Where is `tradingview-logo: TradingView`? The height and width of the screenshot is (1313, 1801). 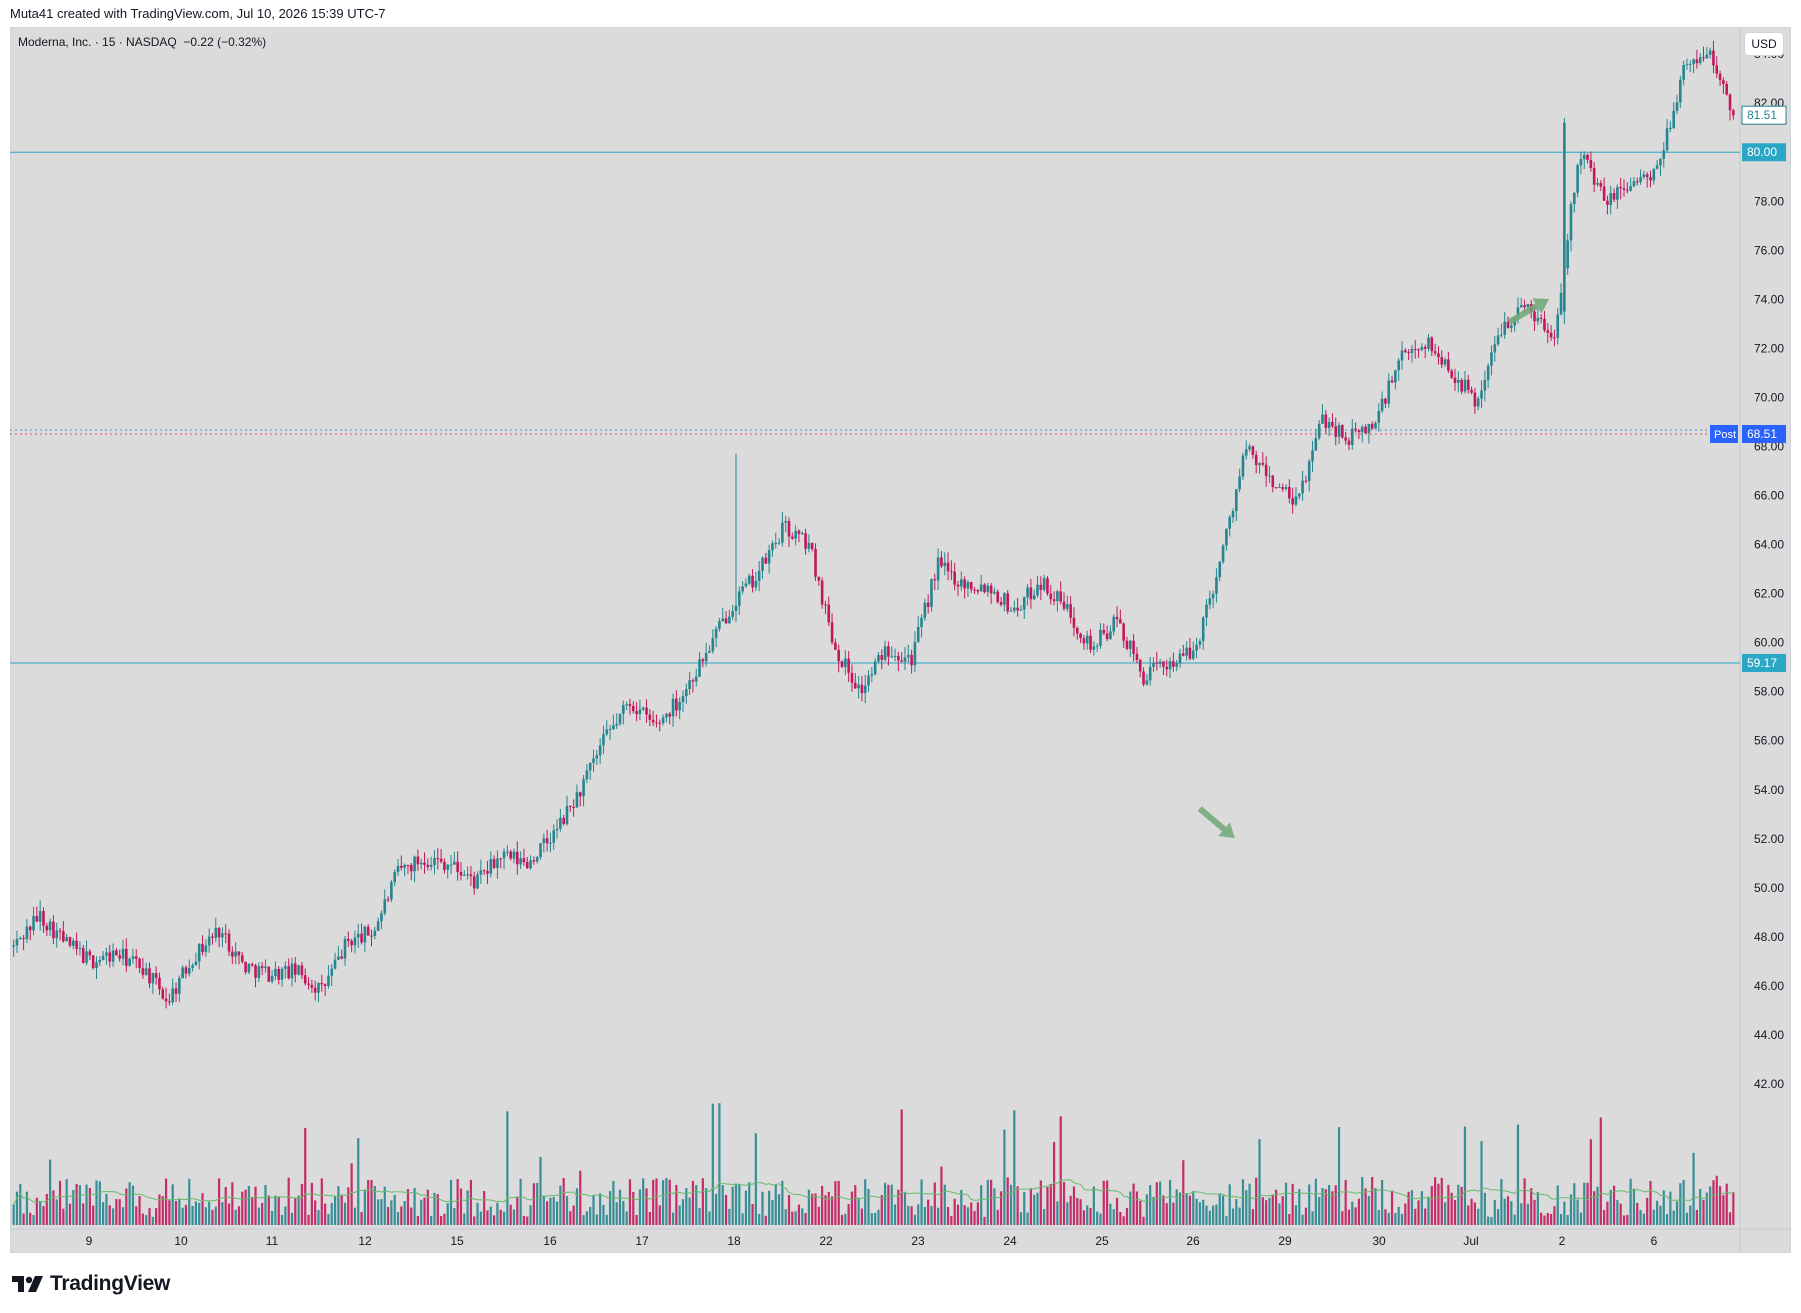
tradingview-logo: TradingView is located at coordinates (91, 1284).